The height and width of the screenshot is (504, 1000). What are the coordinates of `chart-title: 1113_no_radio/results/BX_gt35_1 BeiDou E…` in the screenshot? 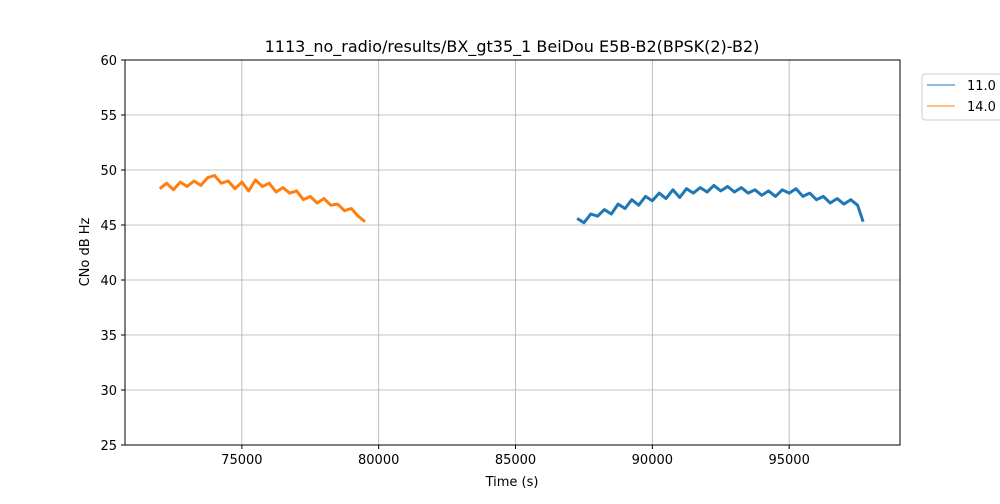 It's located at (512, 47).